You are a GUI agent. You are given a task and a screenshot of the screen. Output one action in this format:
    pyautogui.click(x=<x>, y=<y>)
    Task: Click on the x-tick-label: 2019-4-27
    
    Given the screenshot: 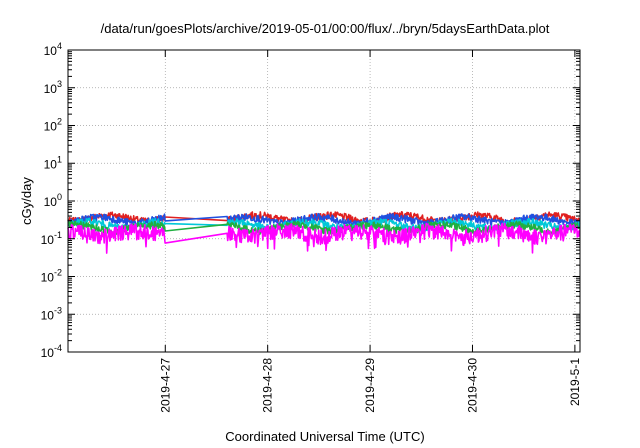 What is the action you would take?
    pyautogui.click(x=165, y=385)
    